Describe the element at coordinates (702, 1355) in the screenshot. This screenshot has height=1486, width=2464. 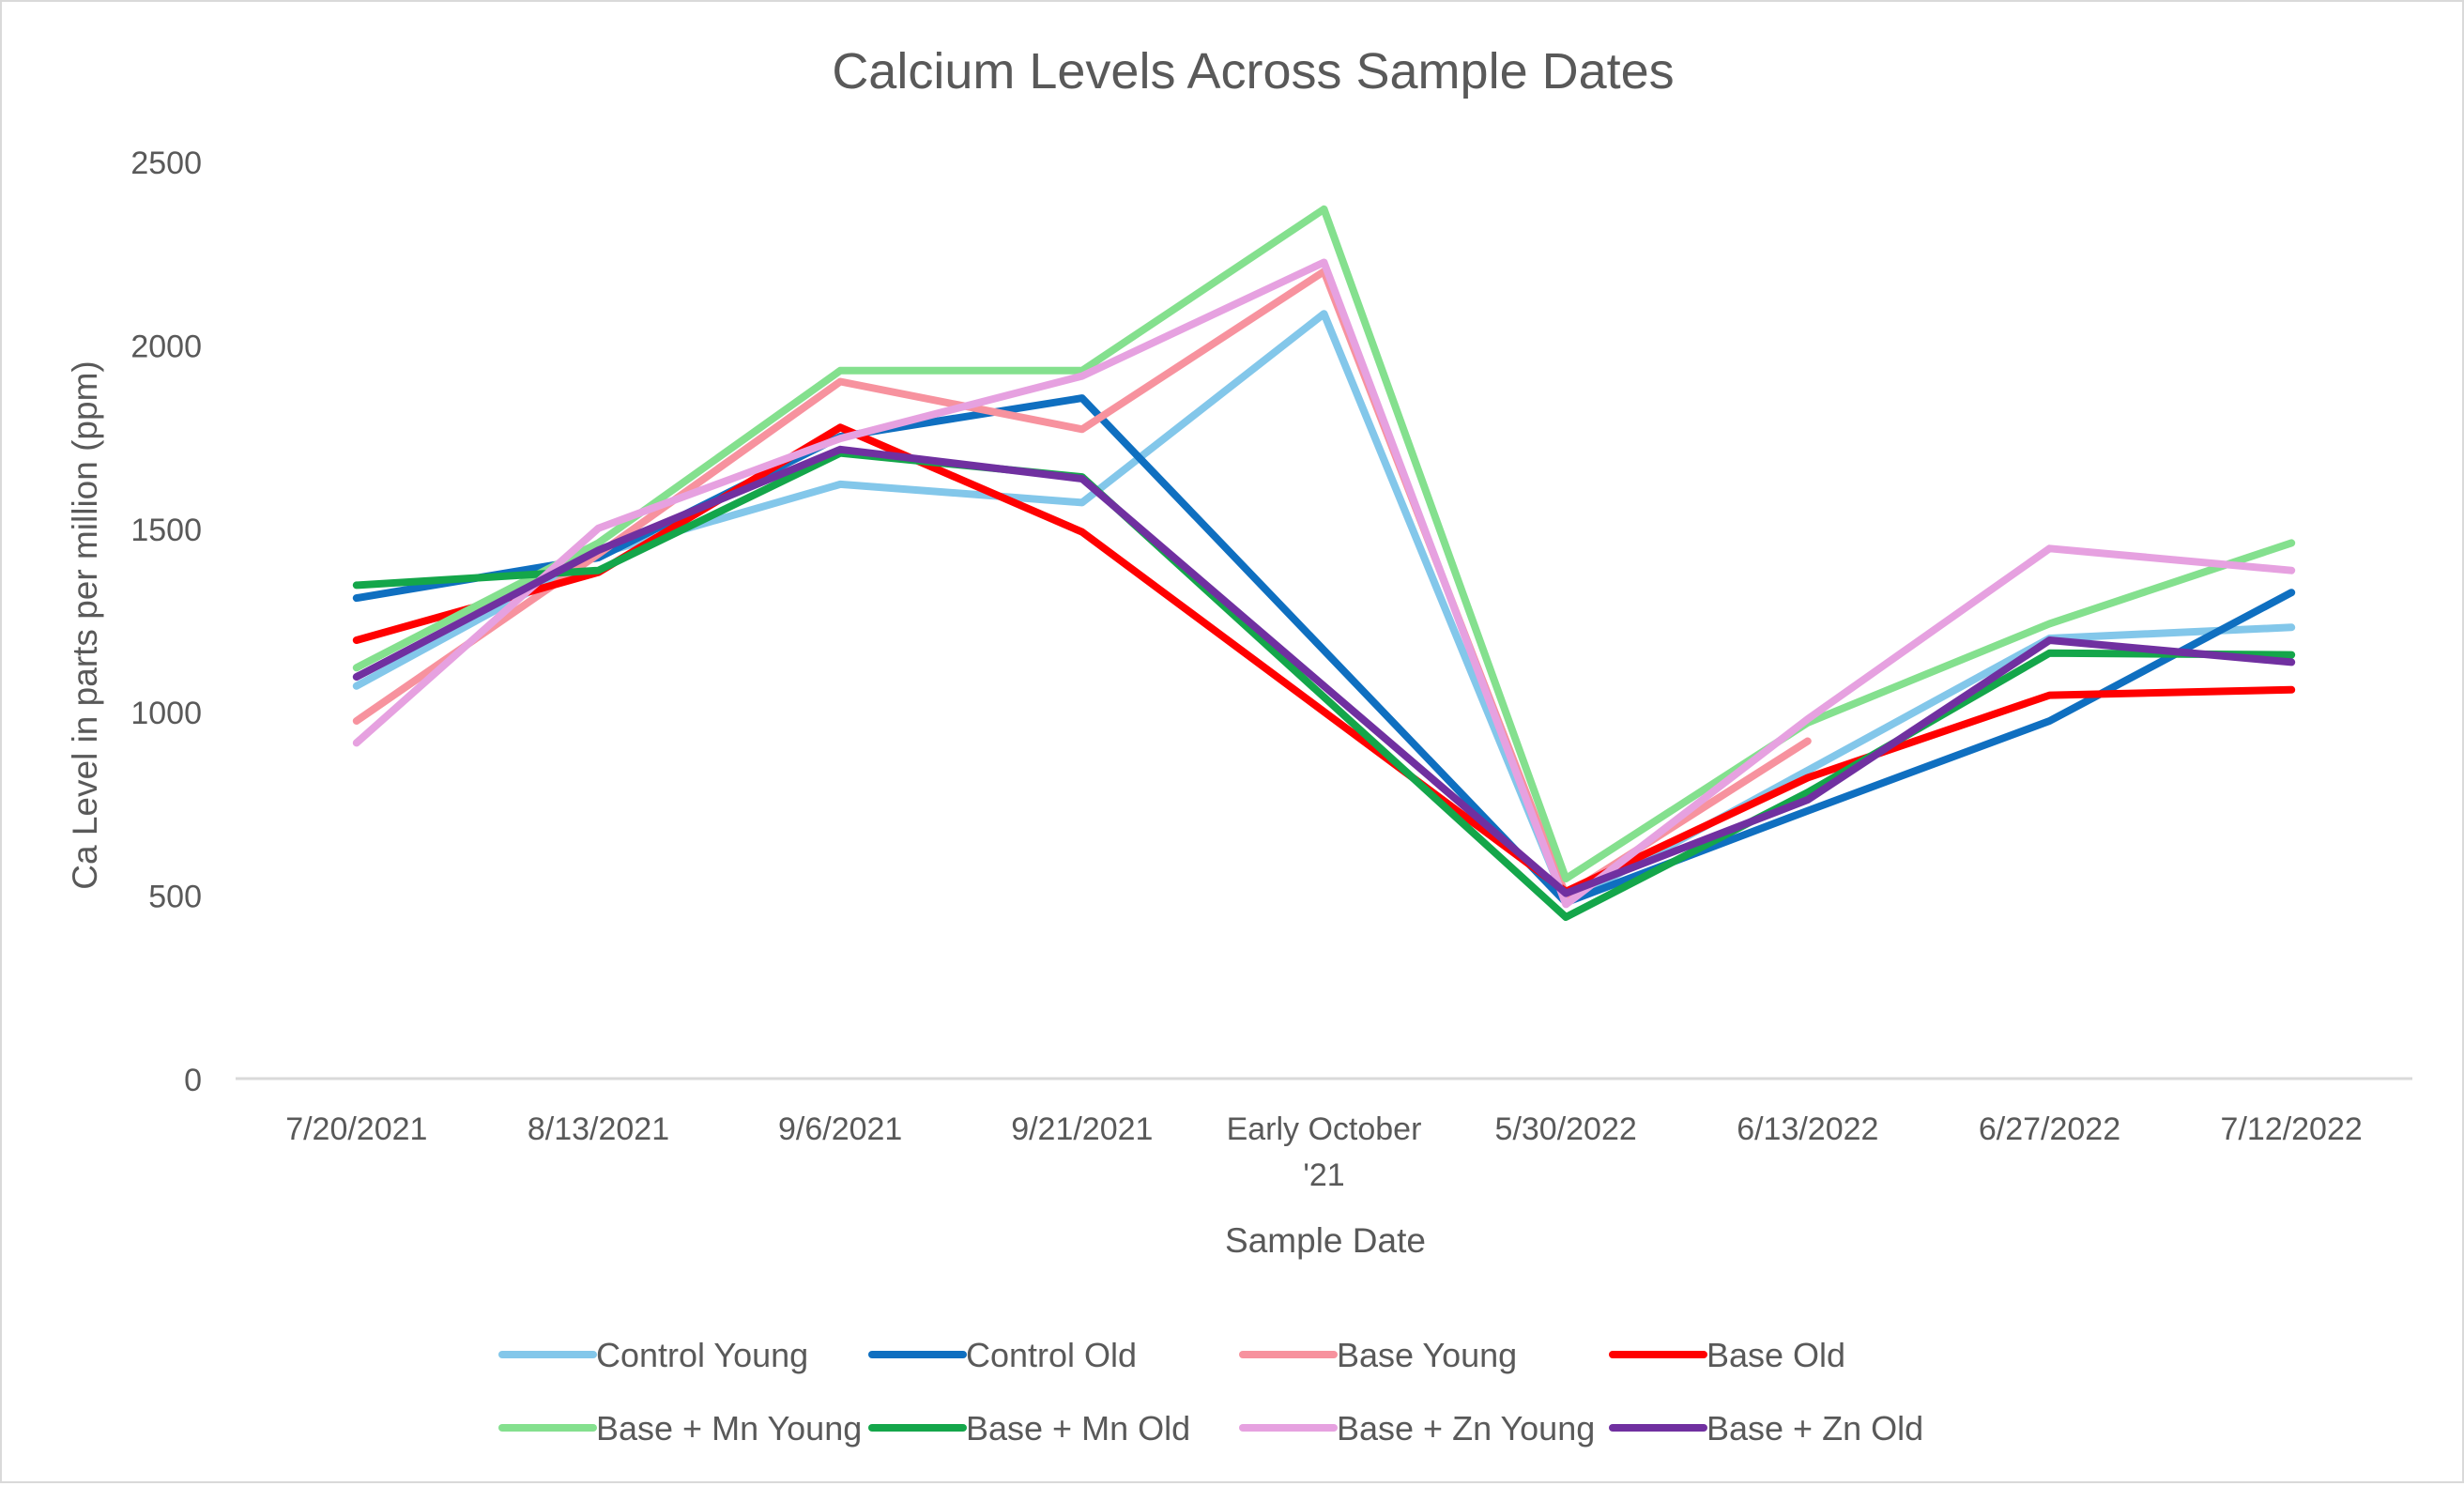
I see `legend-label: Control Young` at that location.